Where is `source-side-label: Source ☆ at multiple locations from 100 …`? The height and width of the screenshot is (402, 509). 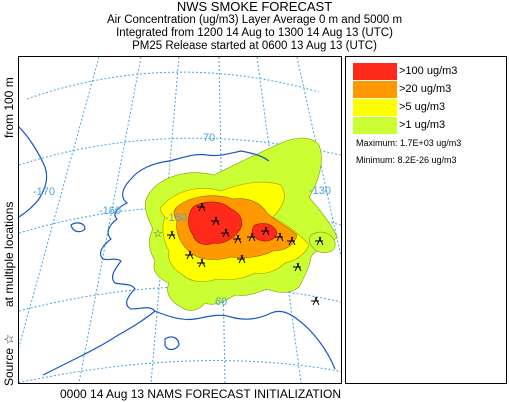
source-side-label: Source ☆ at multiple locations from 100 … is located at coordinates (9, 221).